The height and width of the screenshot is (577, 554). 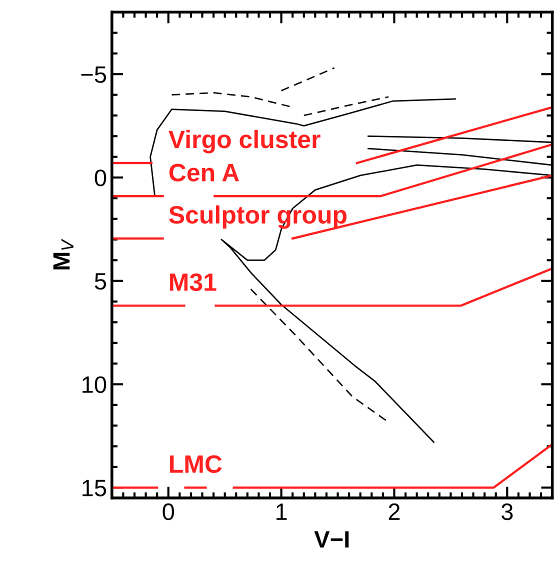 I want to click on x-tick-label: 0, so click(x=168, y=511).